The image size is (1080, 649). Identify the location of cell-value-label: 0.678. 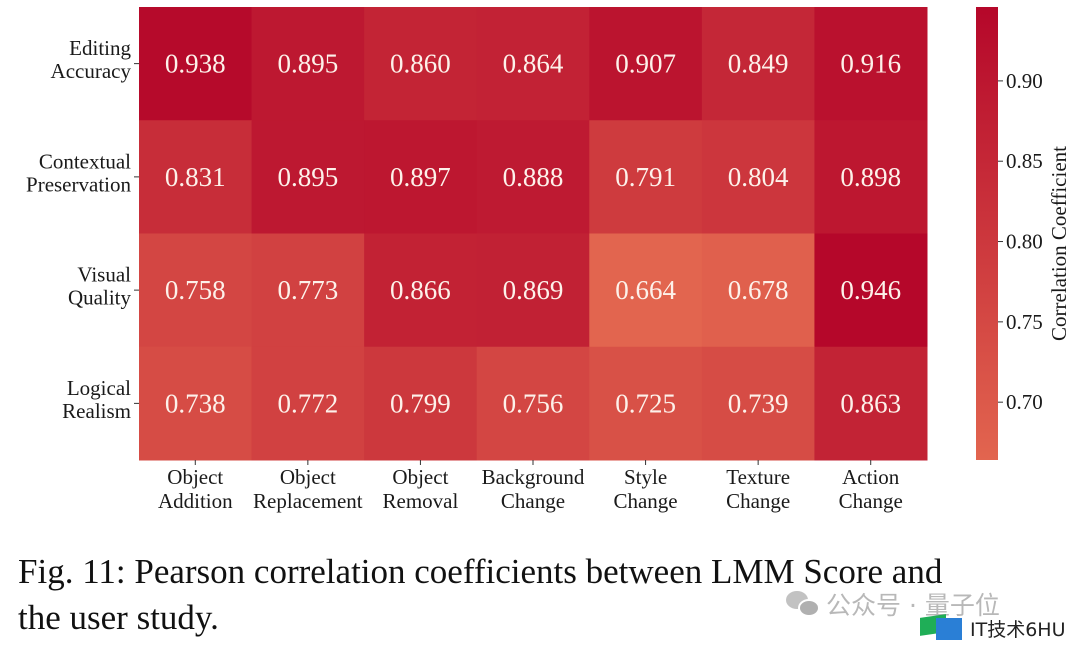
(758, 290).